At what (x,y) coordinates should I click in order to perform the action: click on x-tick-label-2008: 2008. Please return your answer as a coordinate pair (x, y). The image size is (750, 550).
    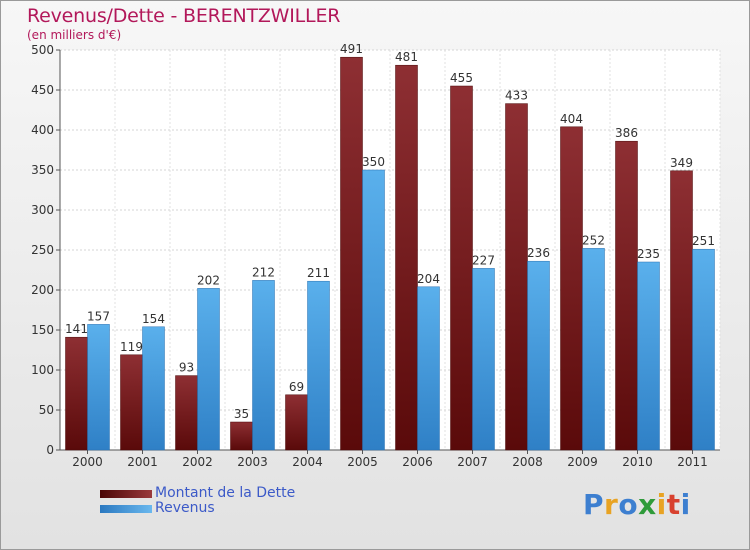
    Looking at the image, I should click on (527, 462).